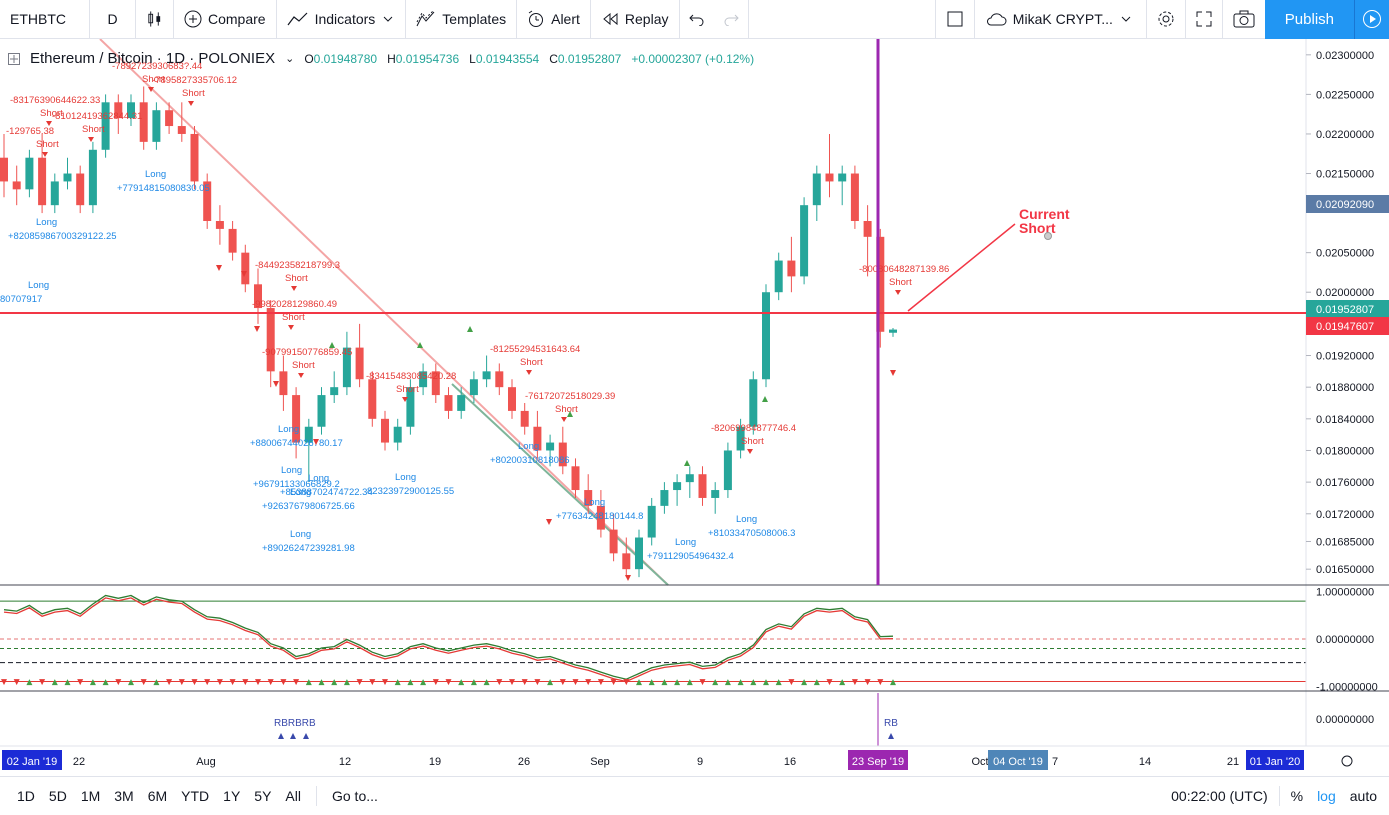  I want to click on snapshot-button, so click(1244, 19).